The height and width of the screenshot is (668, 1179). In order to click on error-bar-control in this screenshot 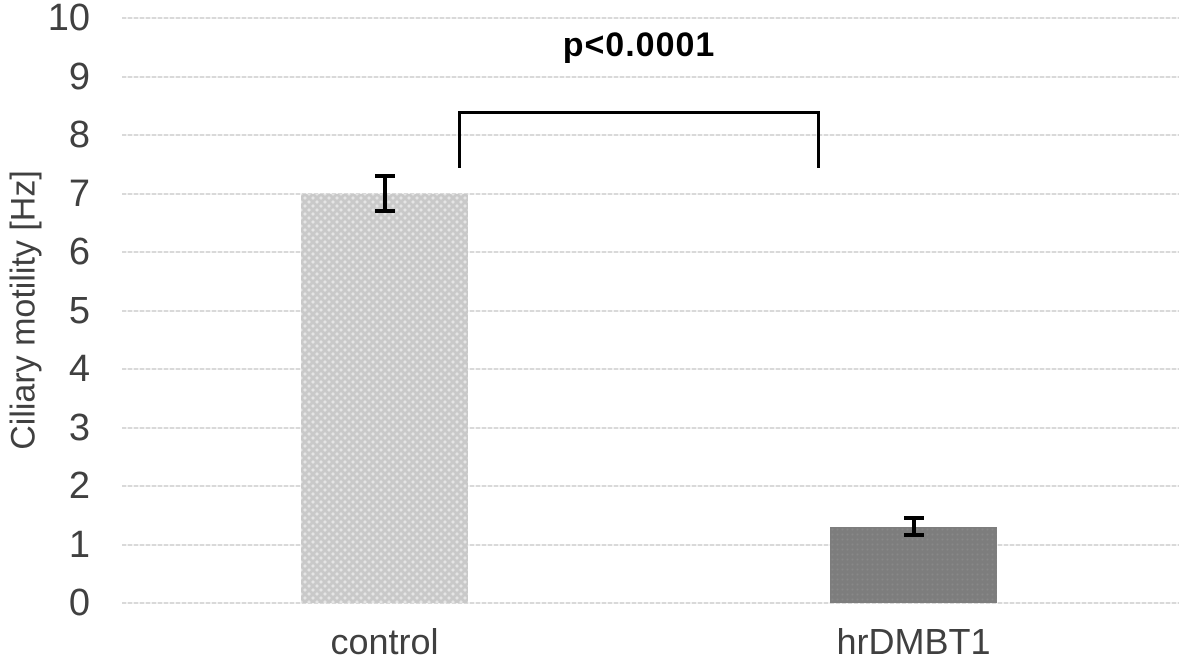, I will do `click(384, 193)`.